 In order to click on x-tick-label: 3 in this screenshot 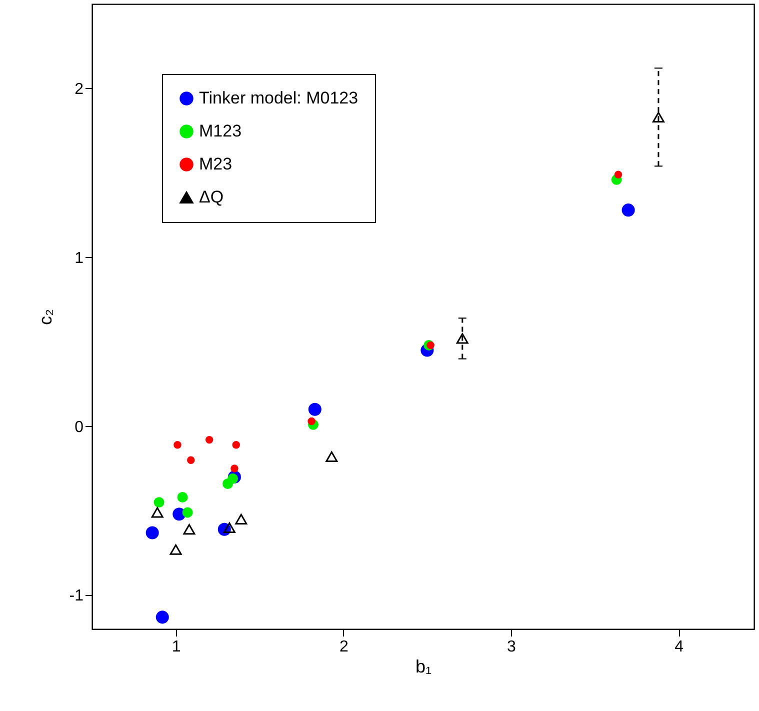, I will do `click(511, 647)`.